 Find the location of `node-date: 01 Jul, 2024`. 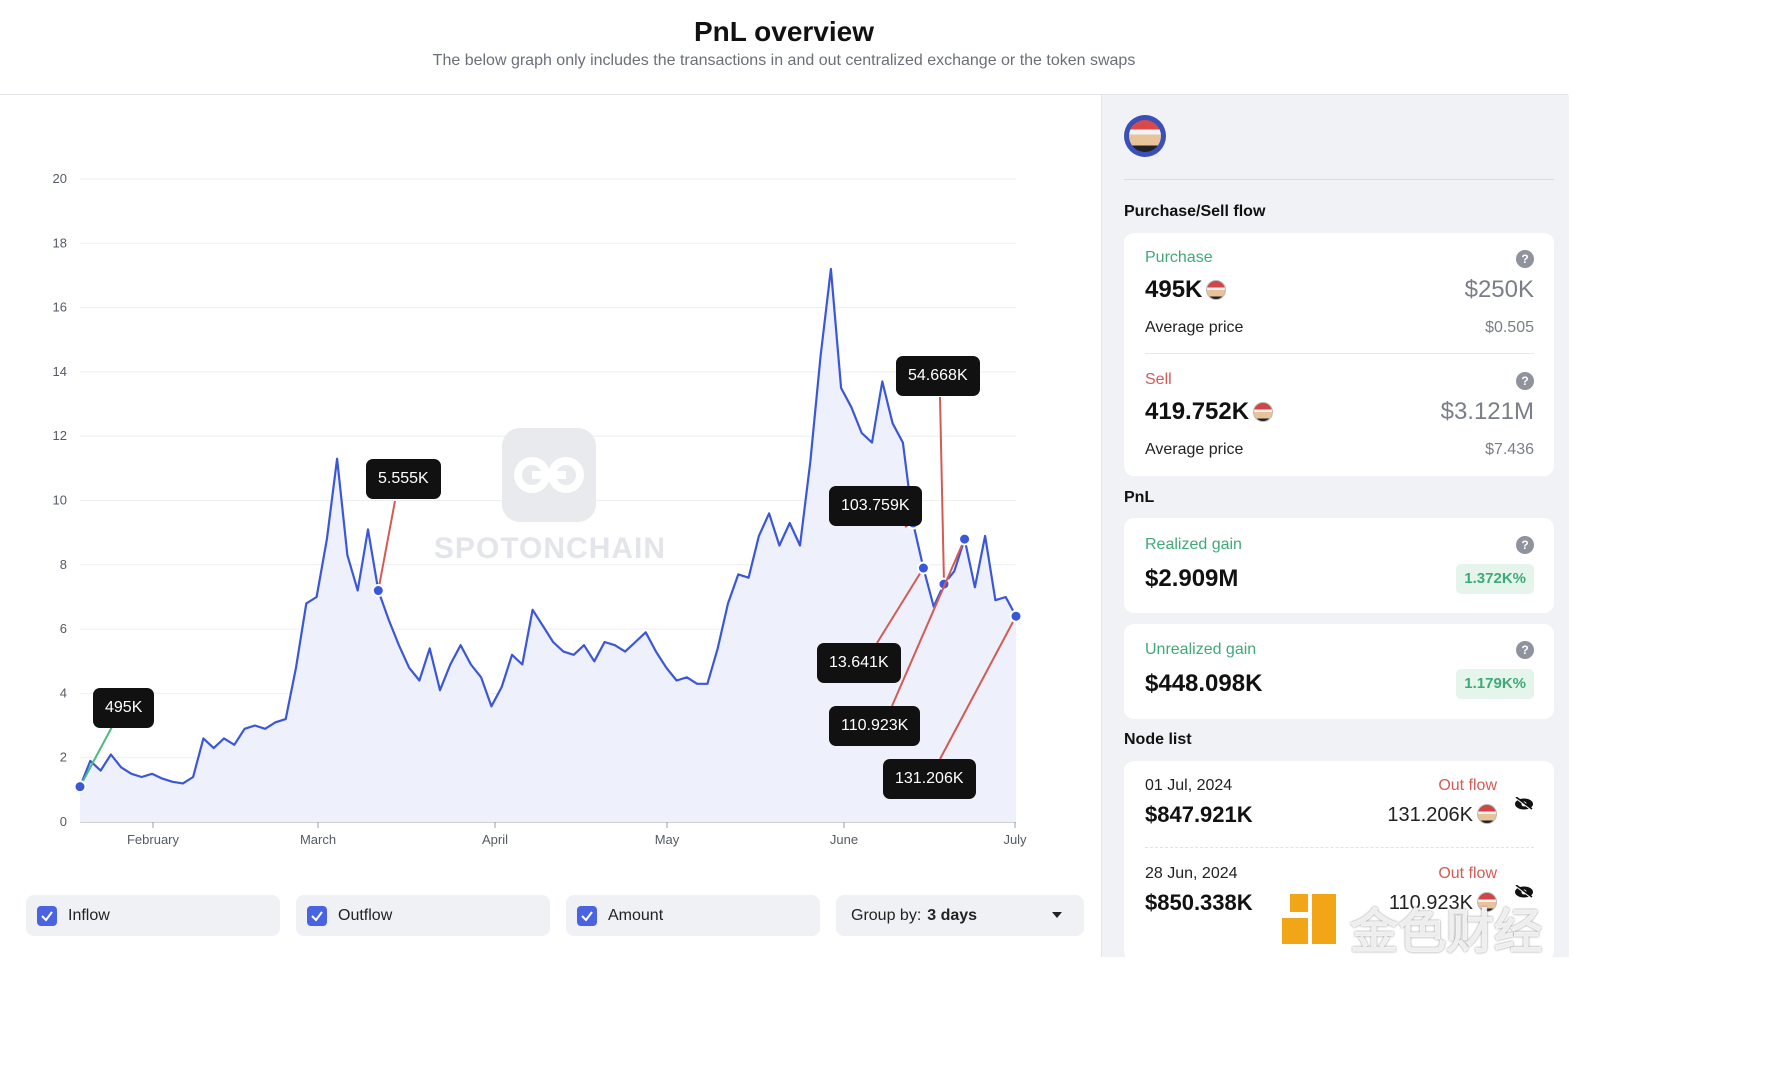

node-date: 01 Jul, 2024 is located at coordinates (1189, 785).